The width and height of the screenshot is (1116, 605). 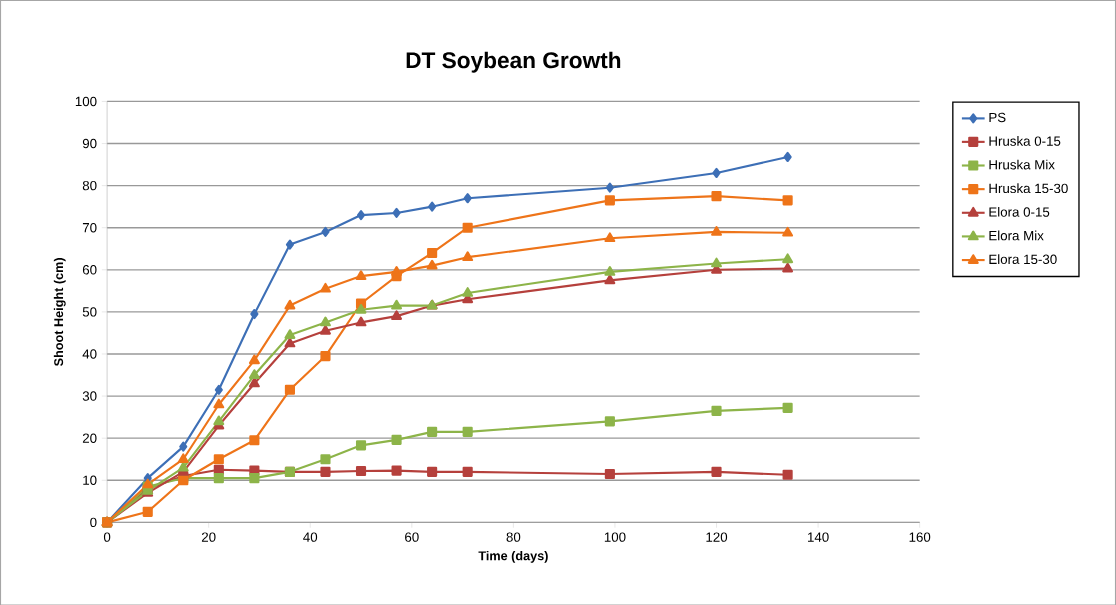 What do you see at coordinates (513, 62) in the screenshot?
I see `chart-title: DT Soybean Growth` at bounding box center [513, 62].